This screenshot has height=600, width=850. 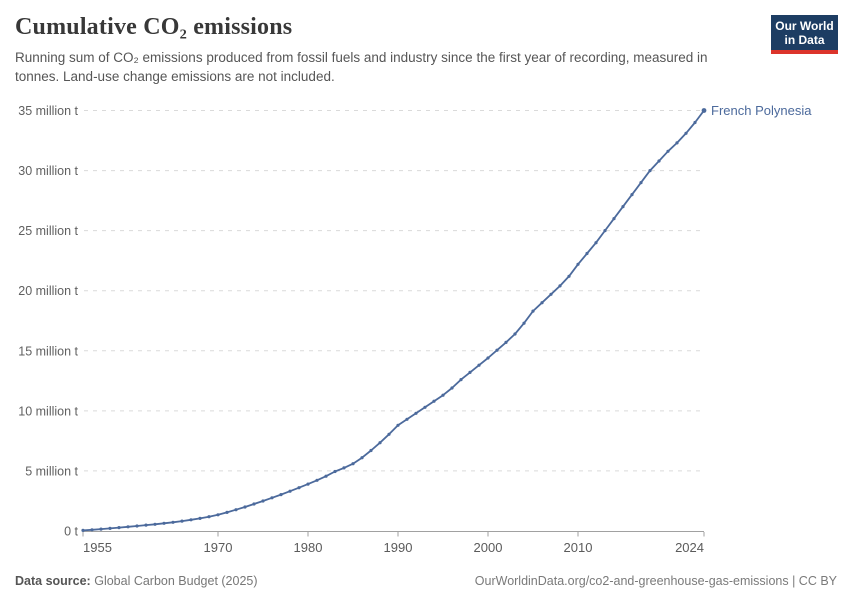 What do you see at coordinates (689, 547) in the screenshot?
I see `x-axis-tick-label: 2024` at bounding box center [689, 547].